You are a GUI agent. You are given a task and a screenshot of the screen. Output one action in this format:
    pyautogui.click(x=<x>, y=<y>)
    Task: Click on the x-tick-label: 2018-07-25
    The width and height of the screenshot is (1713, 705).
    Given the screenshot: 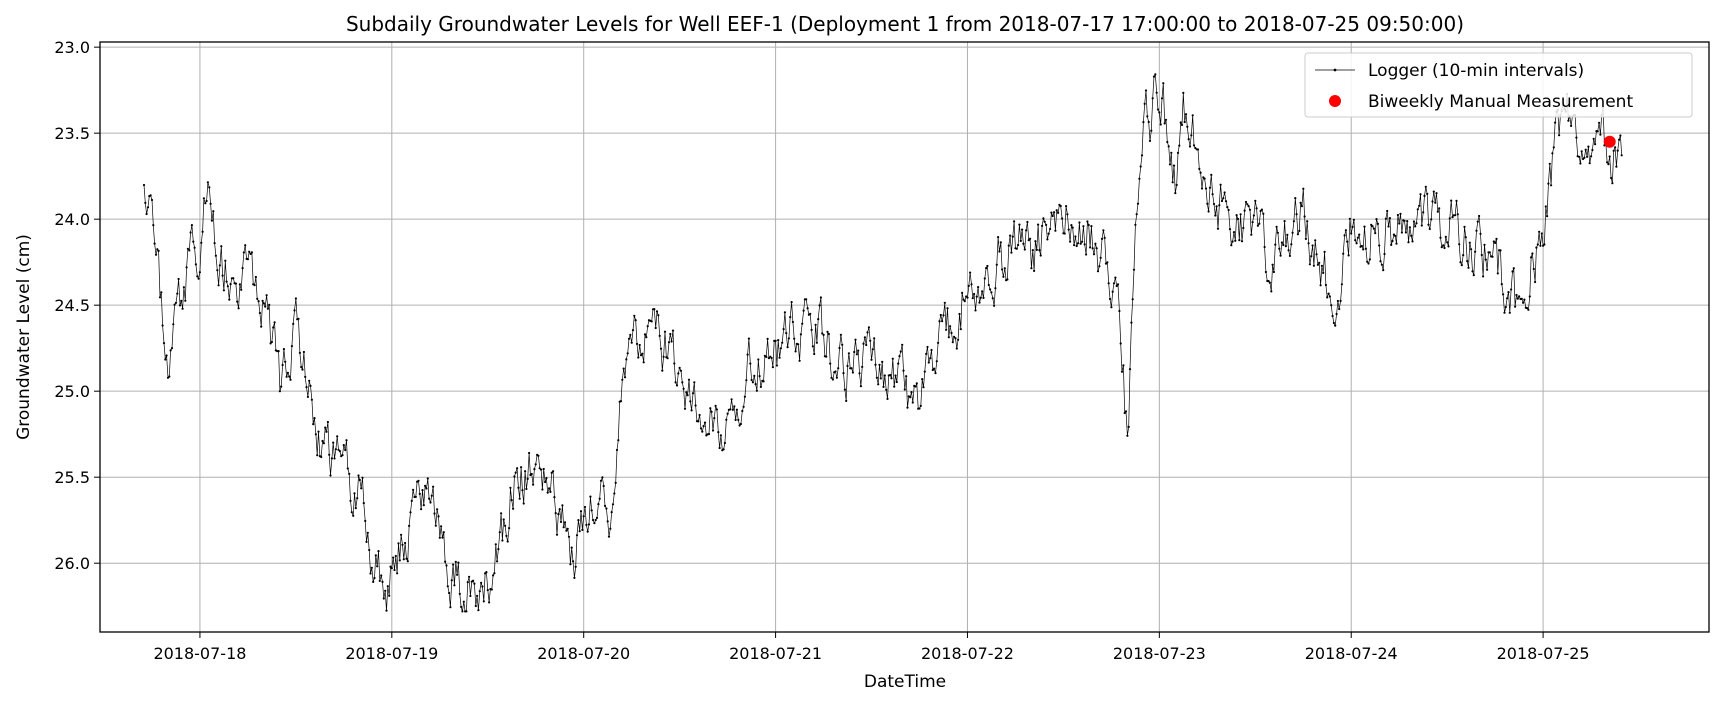 What is the action you would take?
    pyautogui.click(x=1543, y=653)
    